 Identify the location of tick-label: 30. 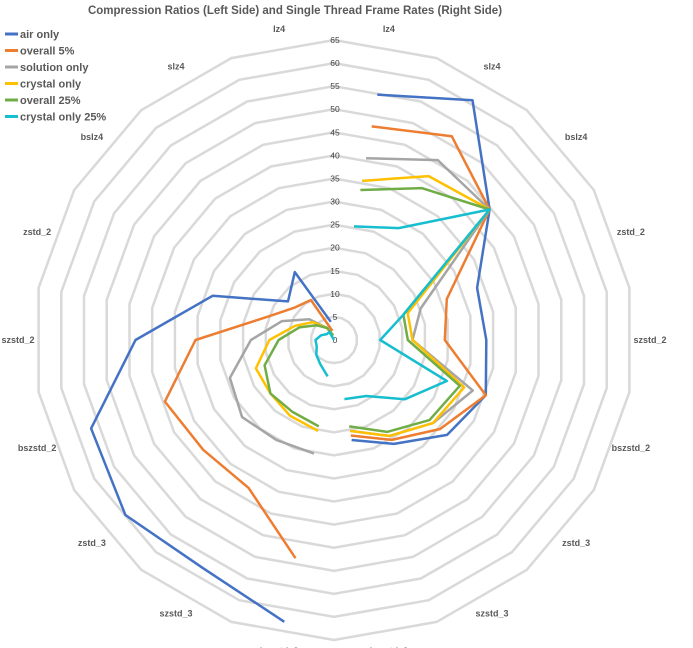
(335, 202).